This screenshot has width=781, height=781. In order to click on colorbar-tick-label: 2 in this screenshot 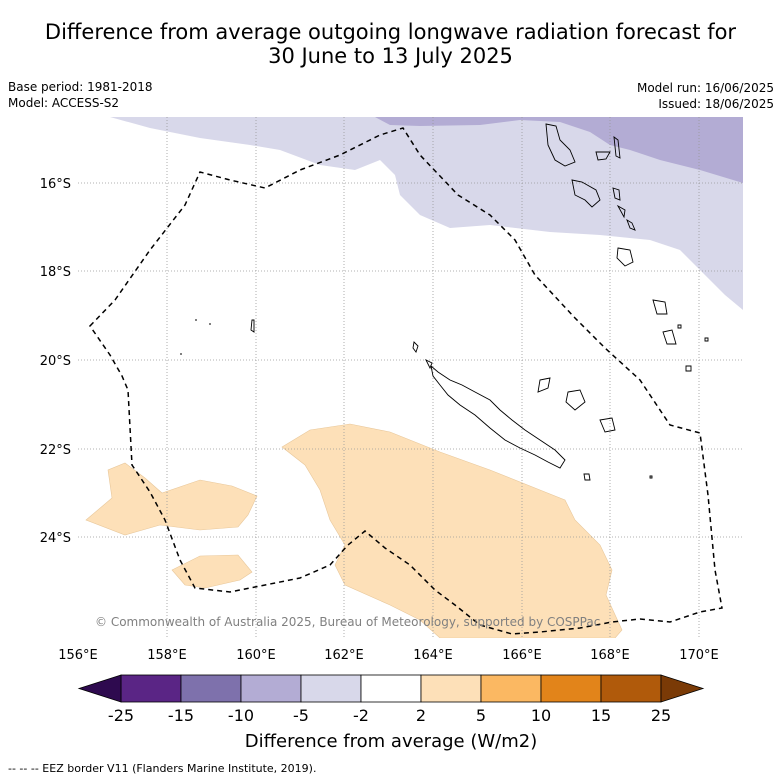, I will do `click(421, 715)`.